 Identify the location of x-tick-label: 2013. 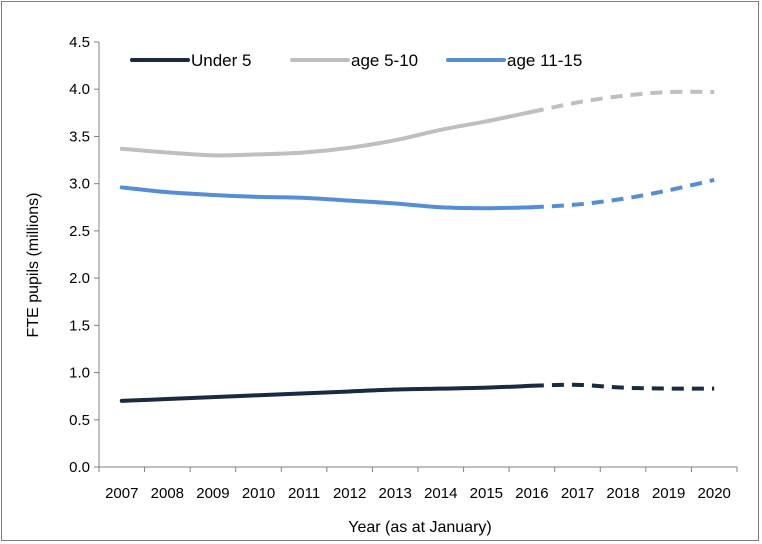
(395, 493).